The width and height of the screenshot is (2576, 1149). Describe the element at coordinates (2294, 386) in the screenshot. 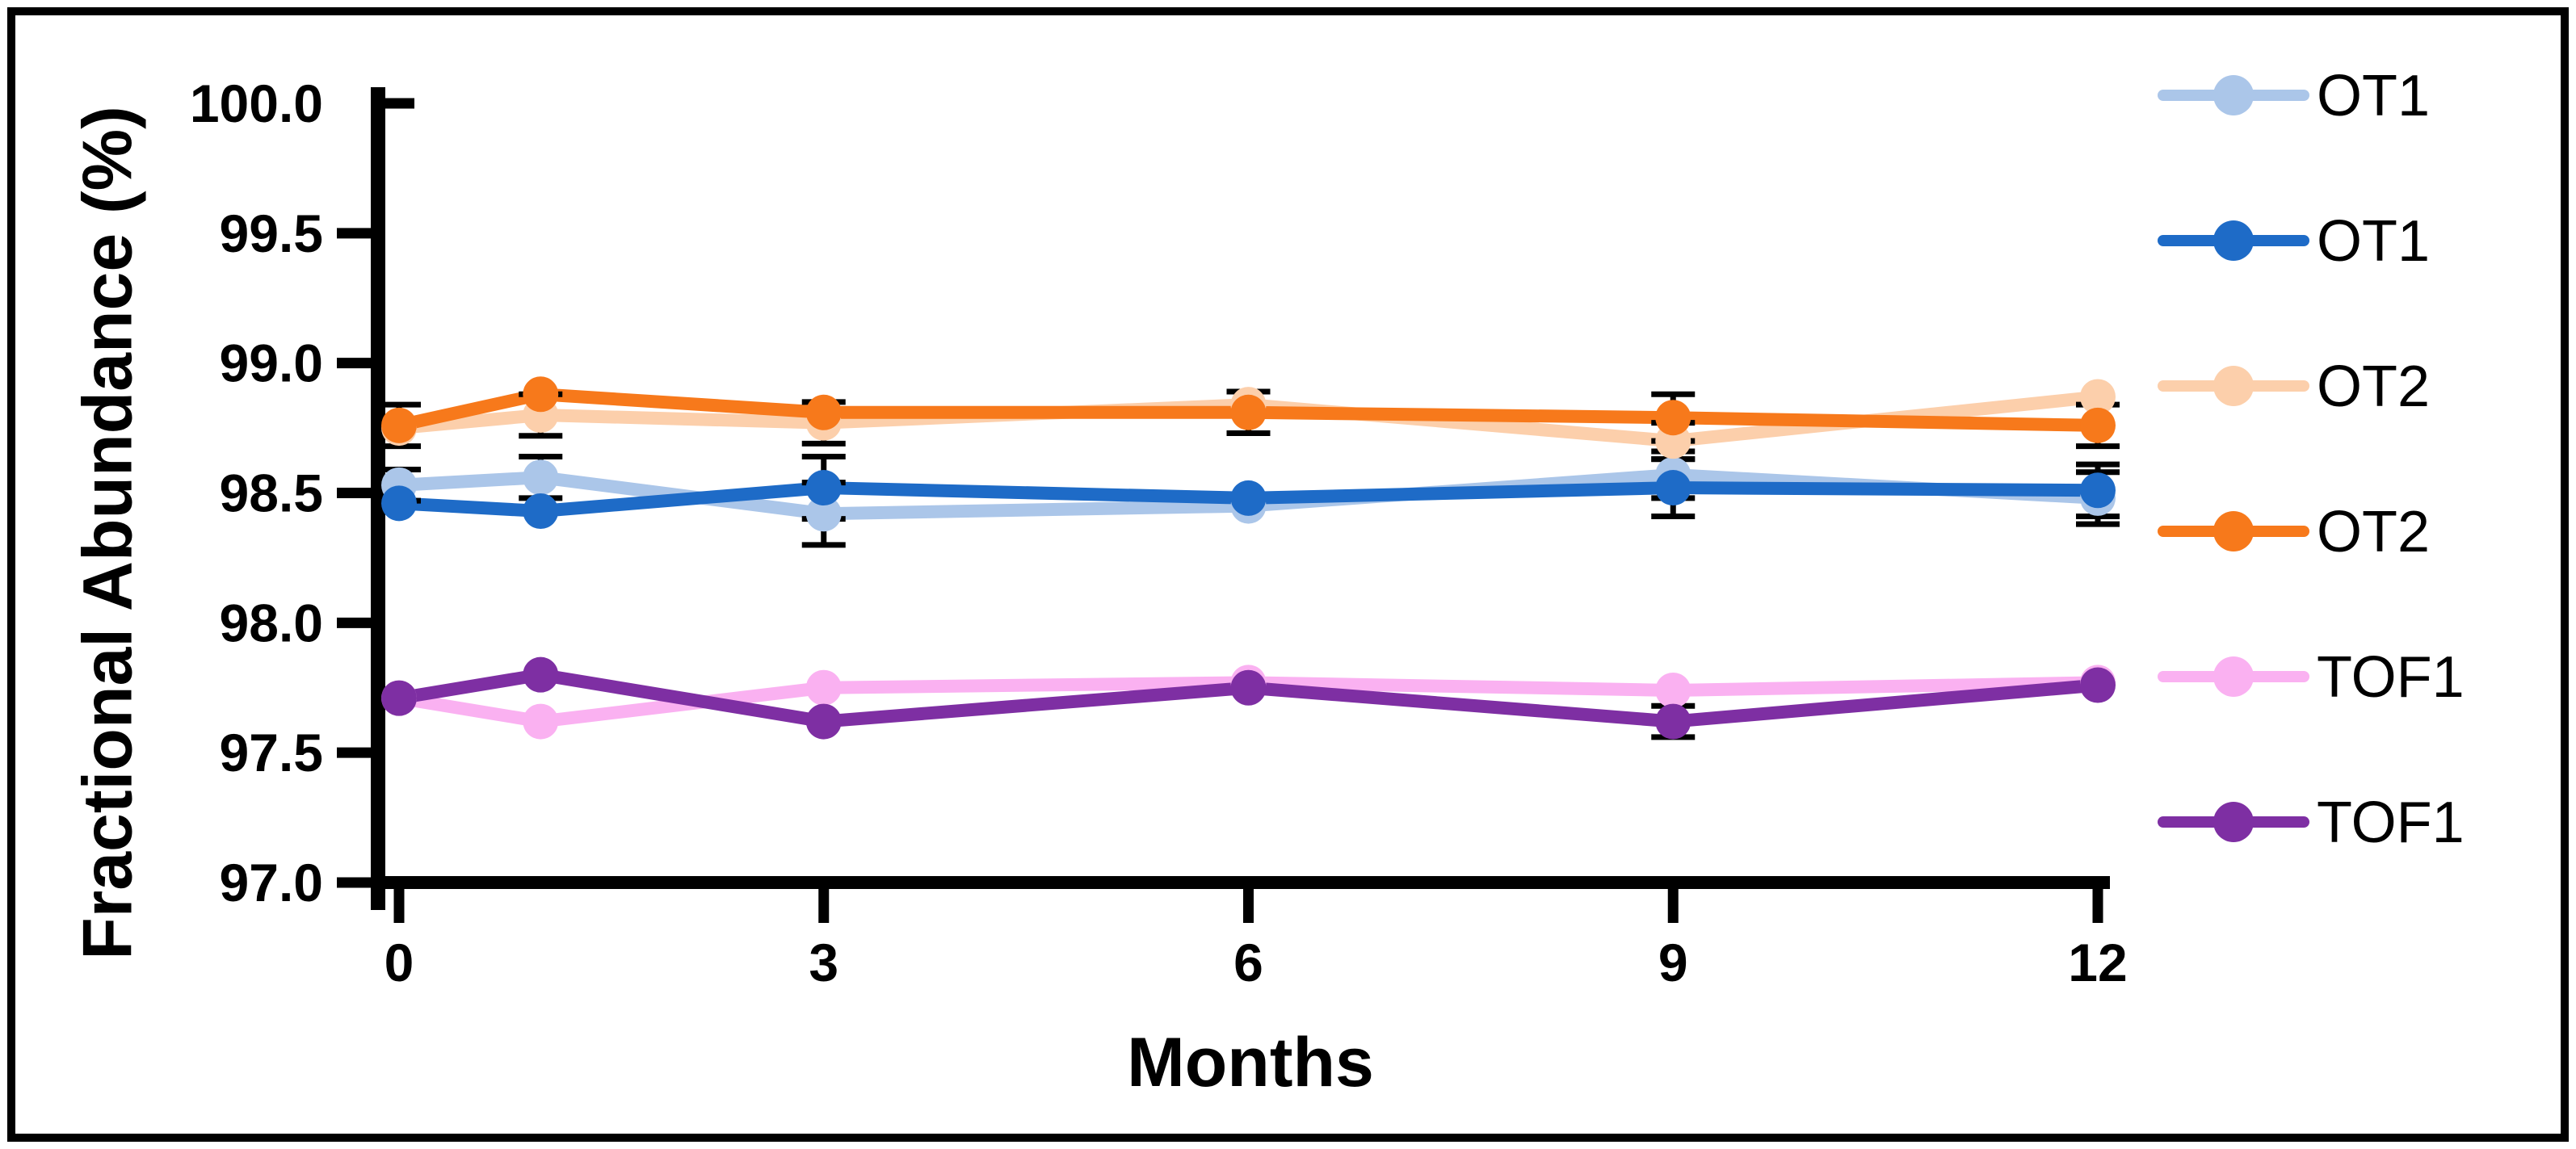

I see `legend-entry-OT2-2: OT2` at that location.